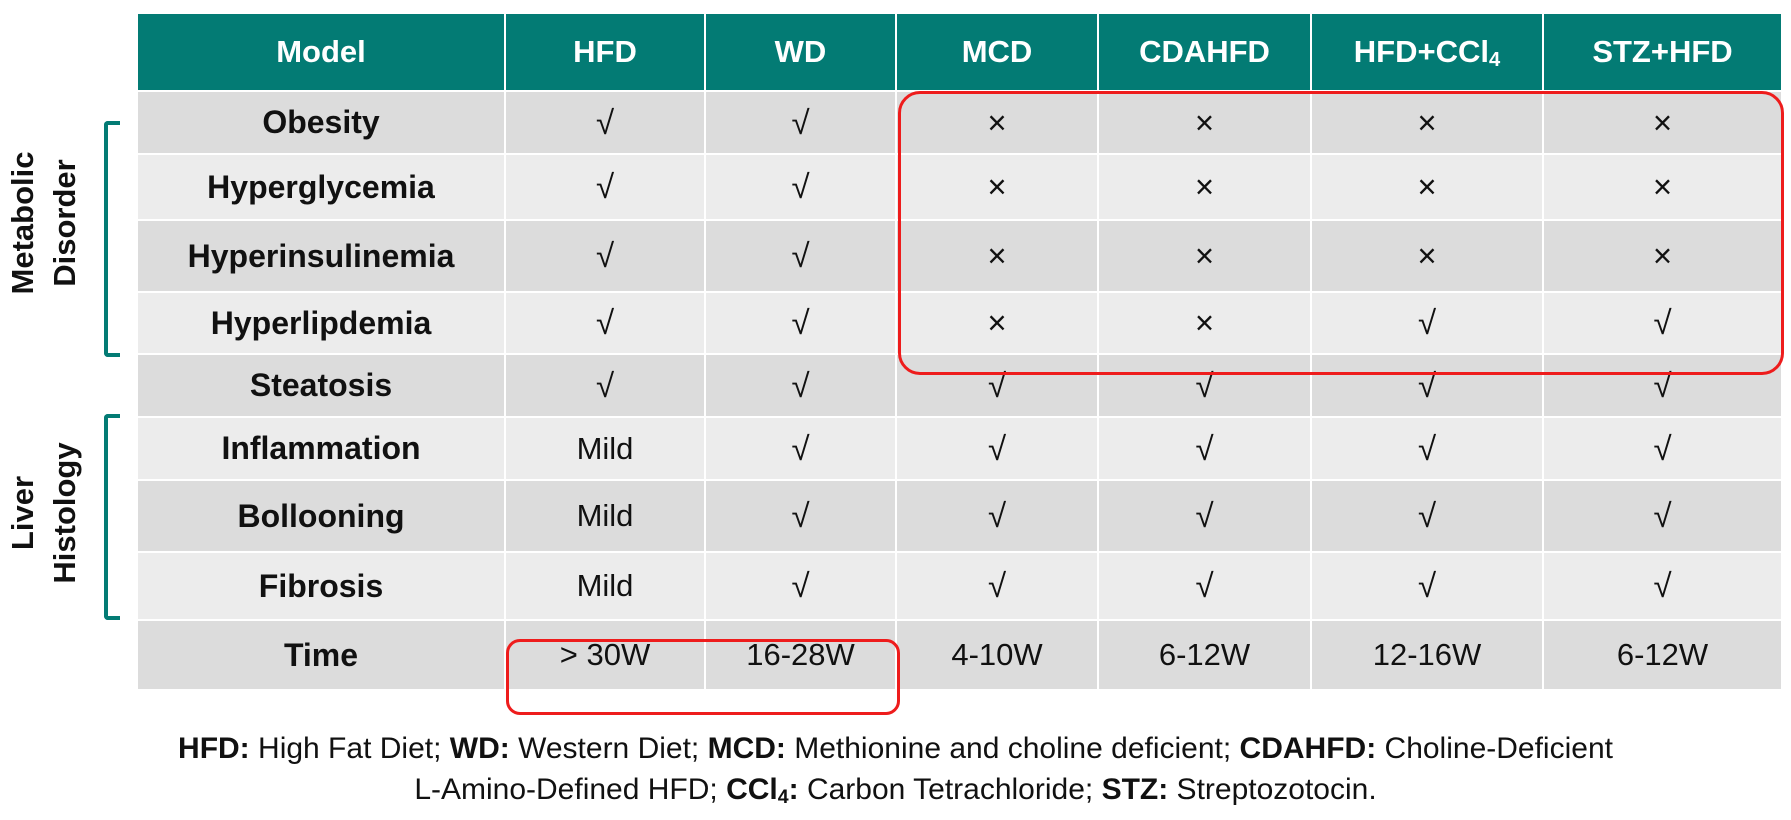  What do you see at coordinates (605, 655) in the screenshot?
I see `table-cell: > 30W` at bounding box center [605, 655].